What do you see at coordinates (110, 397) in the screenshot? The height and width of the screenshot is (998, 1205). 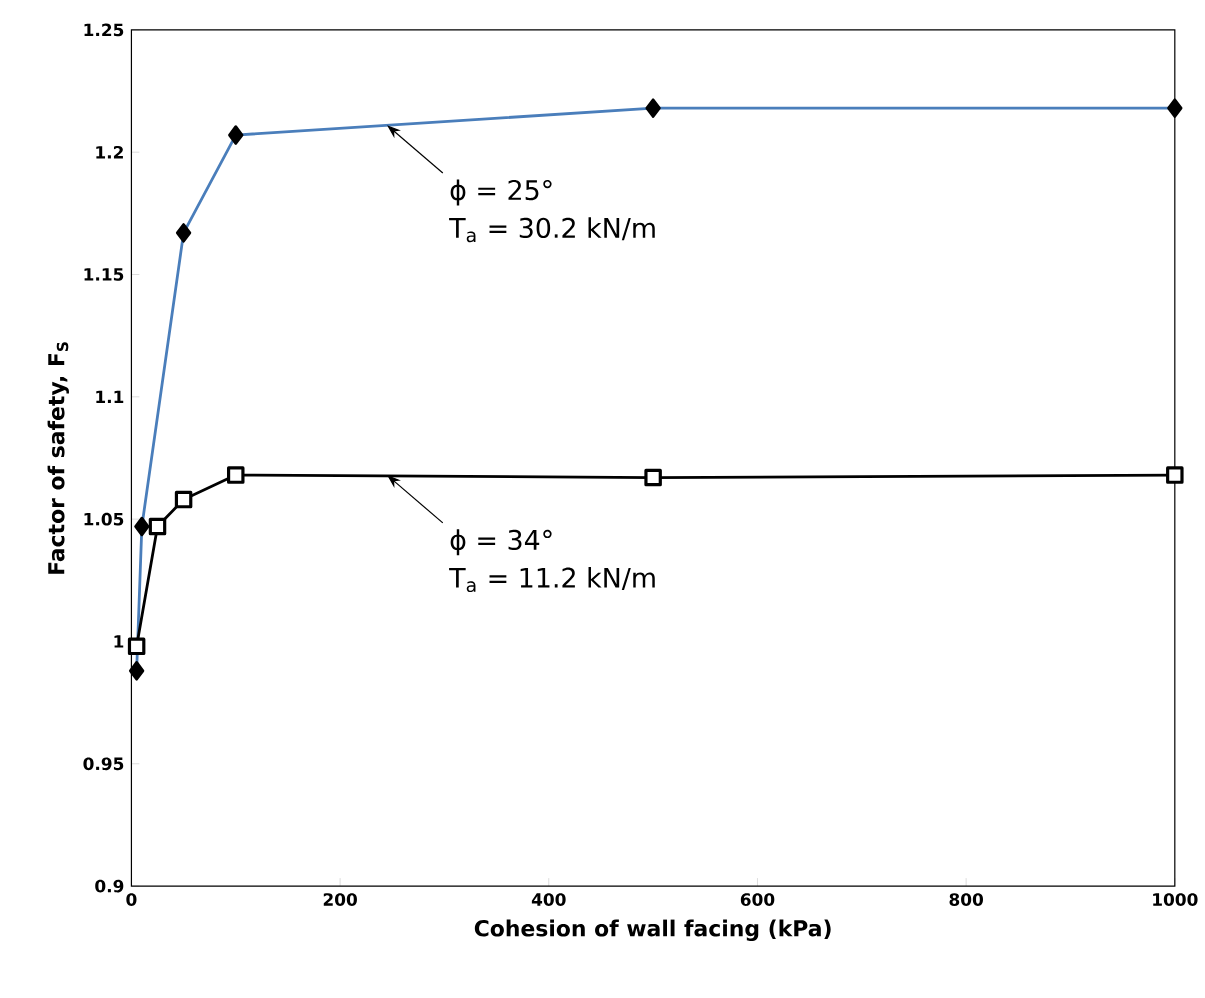 I see `y-tick-label: 1.1` at bounding box center [110, 397].